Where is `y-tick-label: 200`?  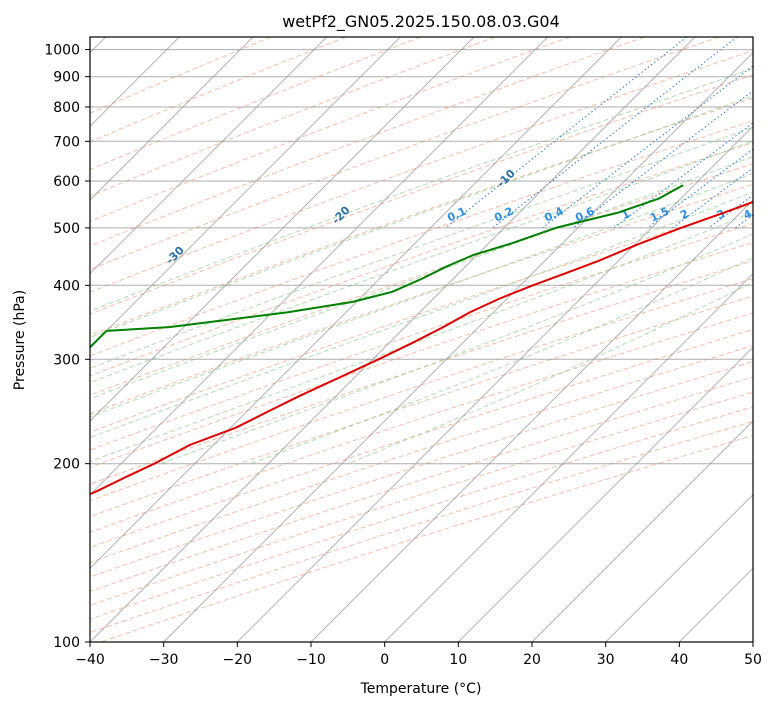
y-tick-label: 200 is located at coordinates (66, 465).